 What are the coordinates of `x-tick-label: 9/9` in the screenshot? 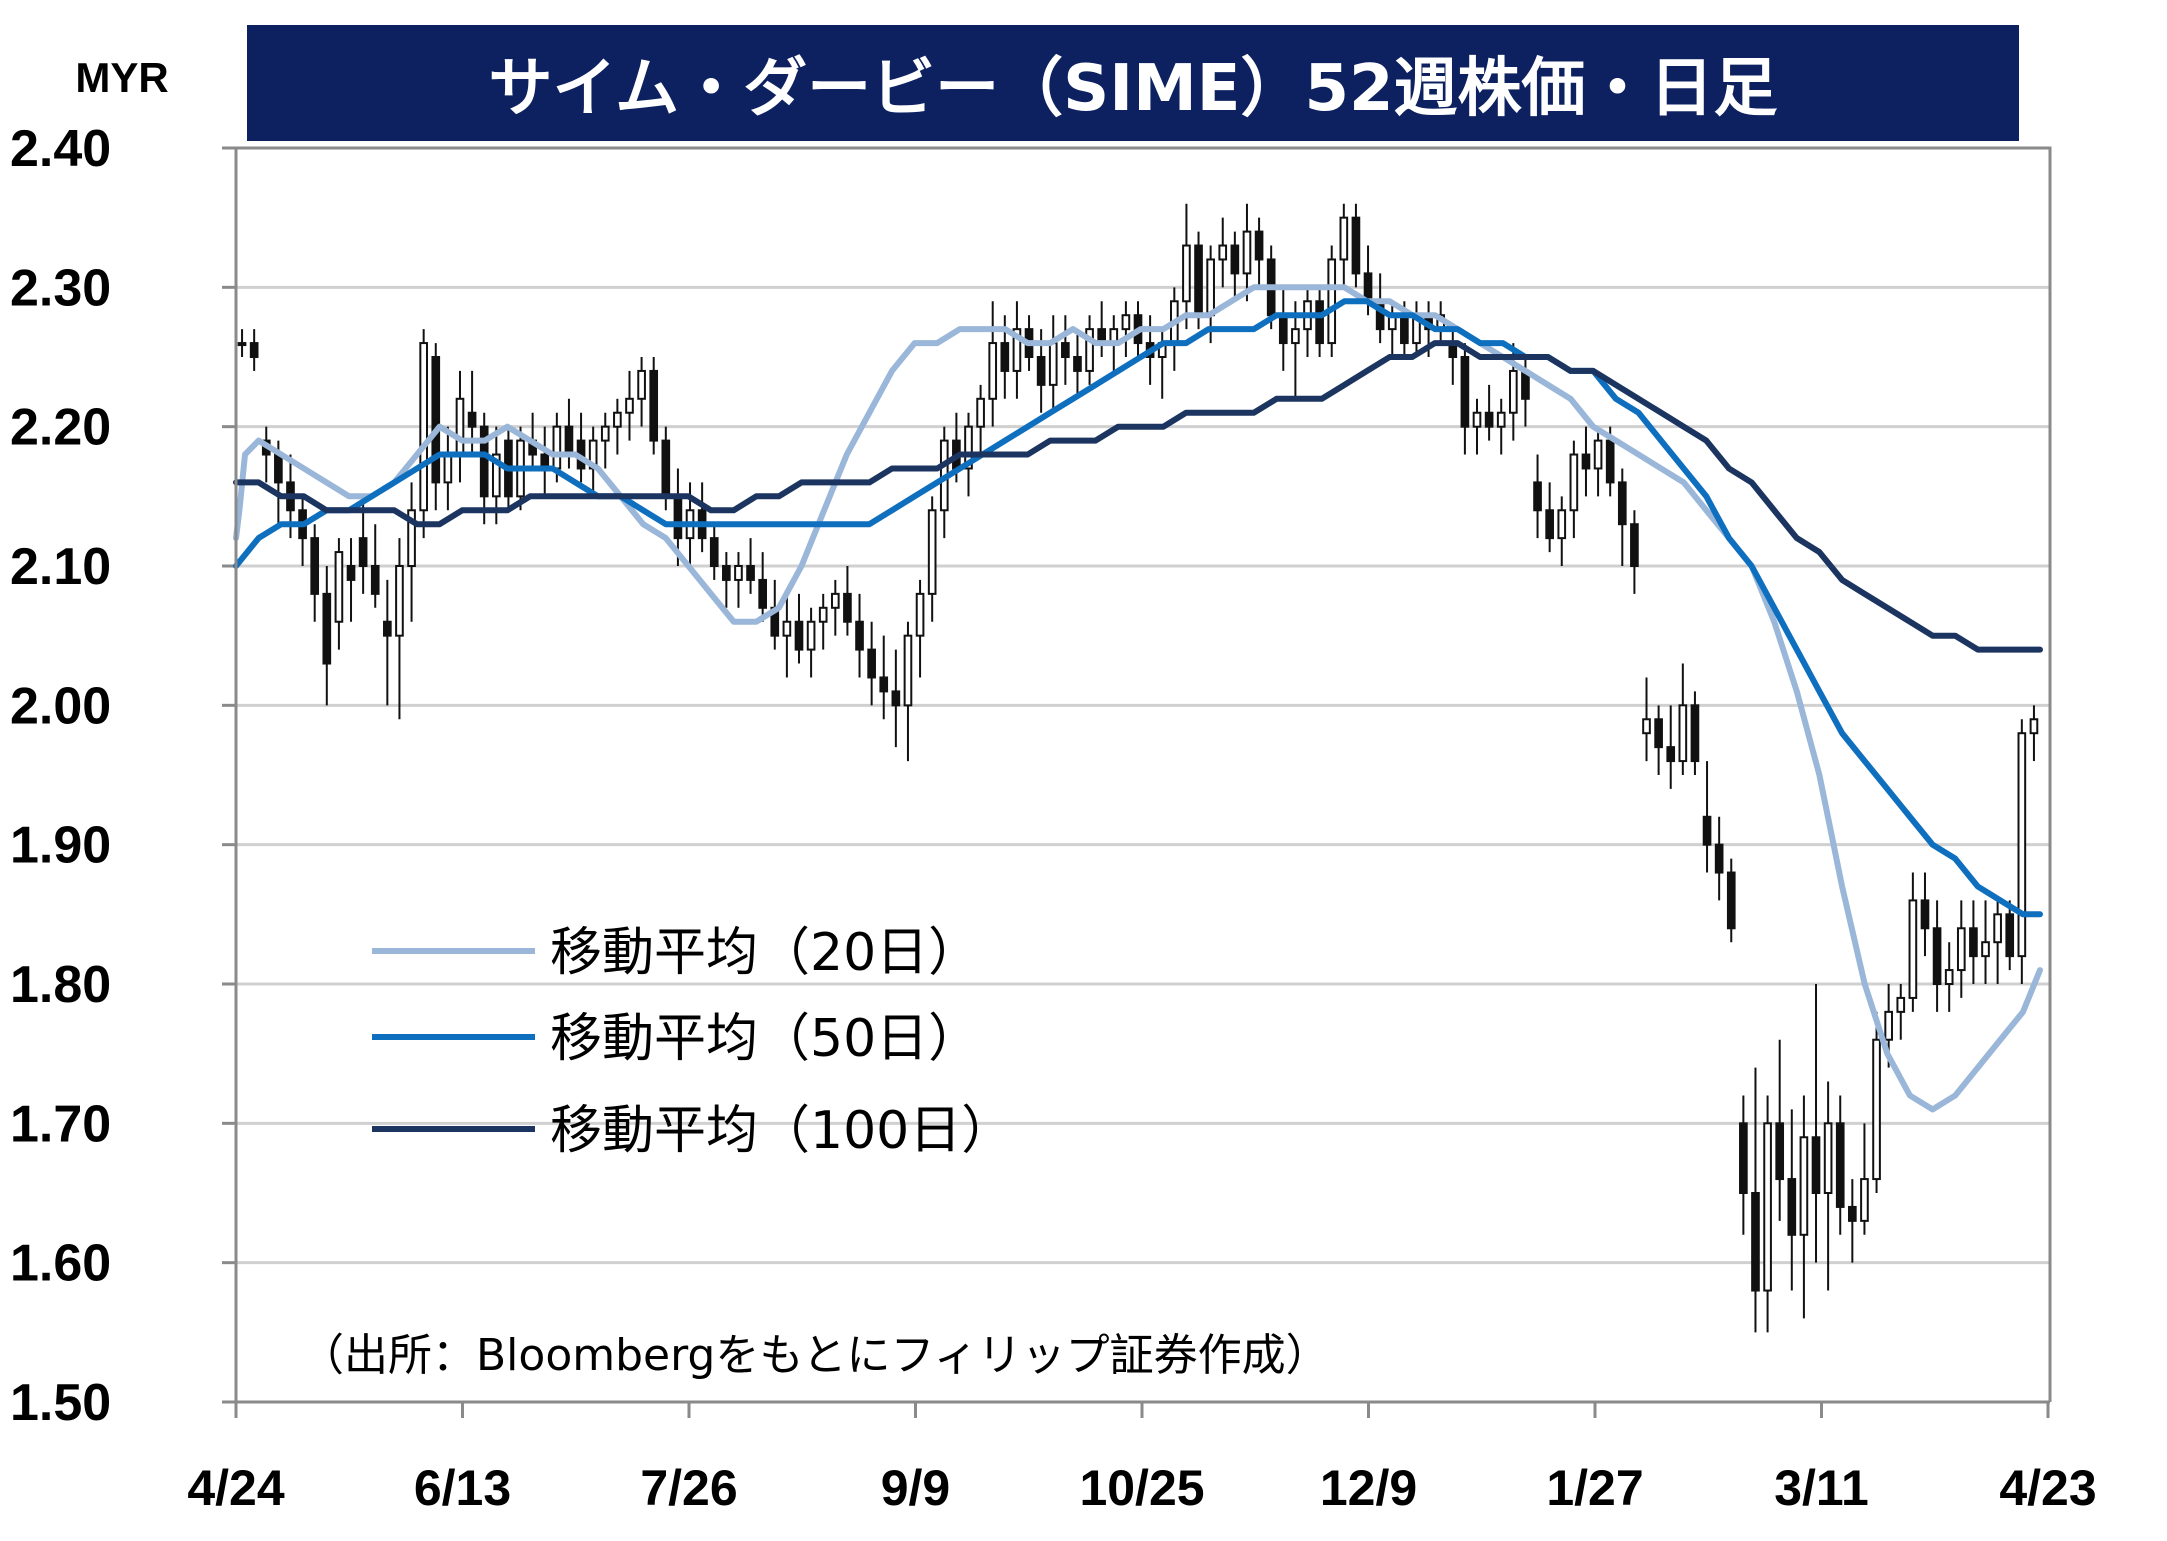 It's located at (916, 1488).